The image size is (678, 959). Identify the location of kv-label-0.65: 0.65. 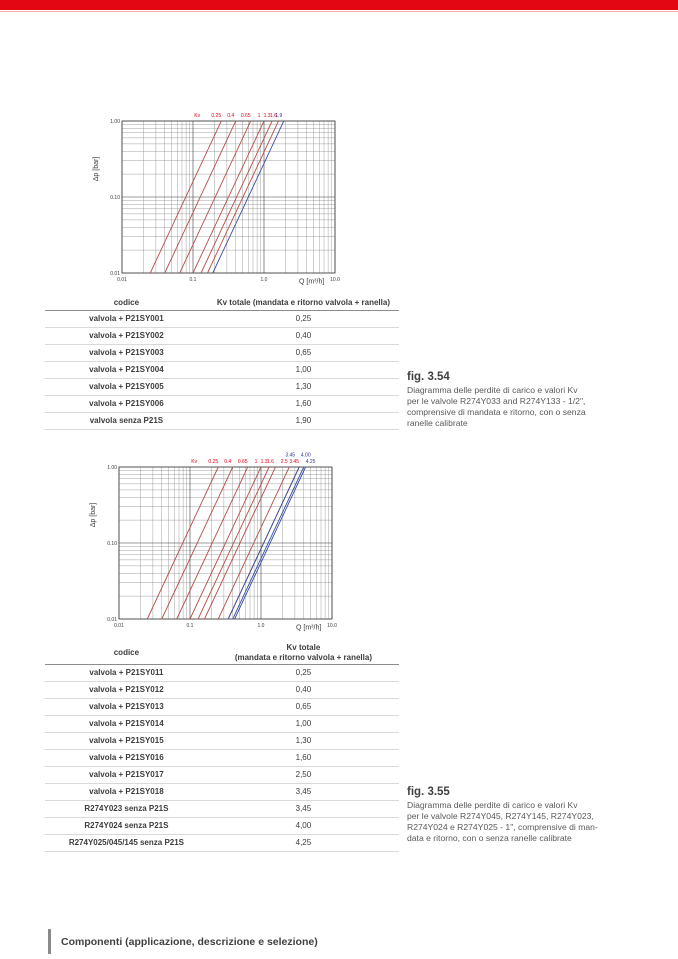
(243, 462).